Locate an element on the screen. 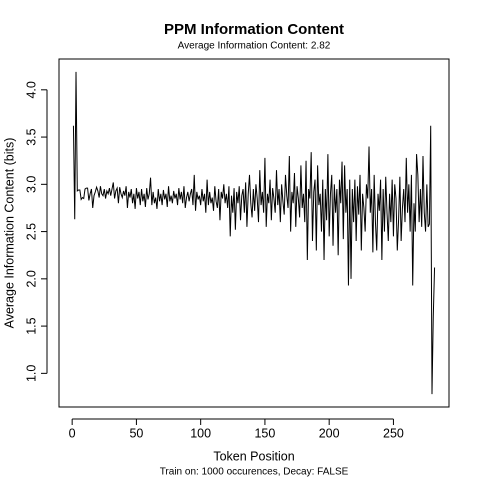  x-tick-label: 0 is located at coordinates (72, 433).